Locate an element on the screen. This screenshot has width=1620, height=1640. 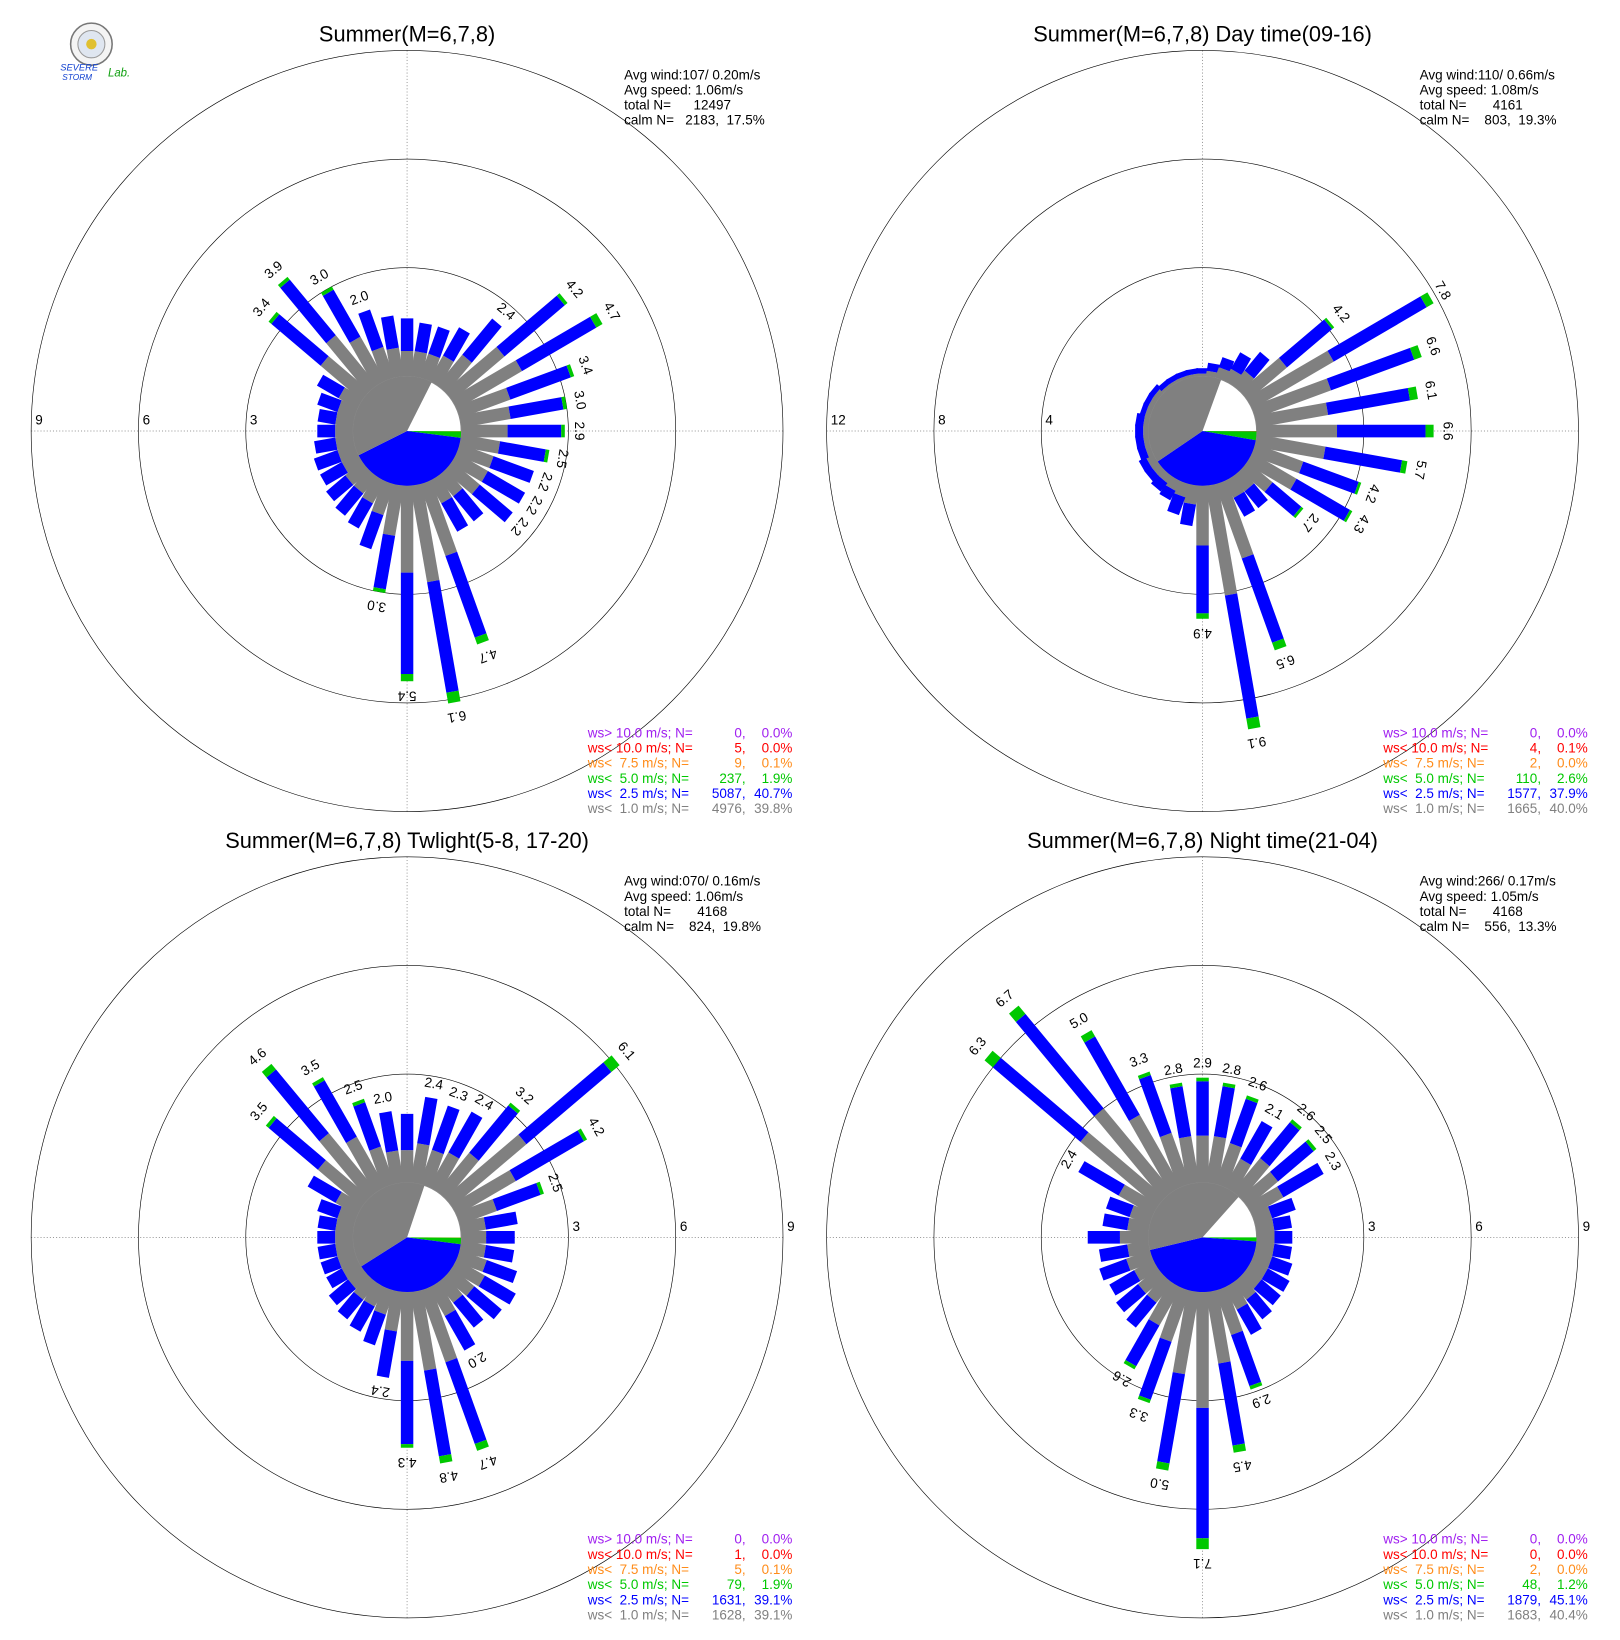
bar-total-label: 2.0 is located at coordinates (383, 1098).